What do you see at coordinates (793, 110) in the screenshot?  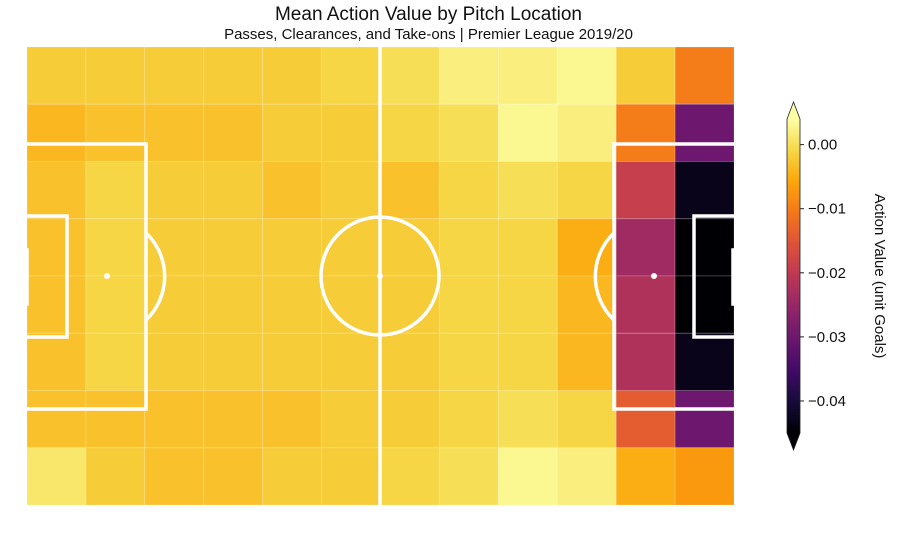 I see `colorbar-extend-max` at bounding box center [793, 110].